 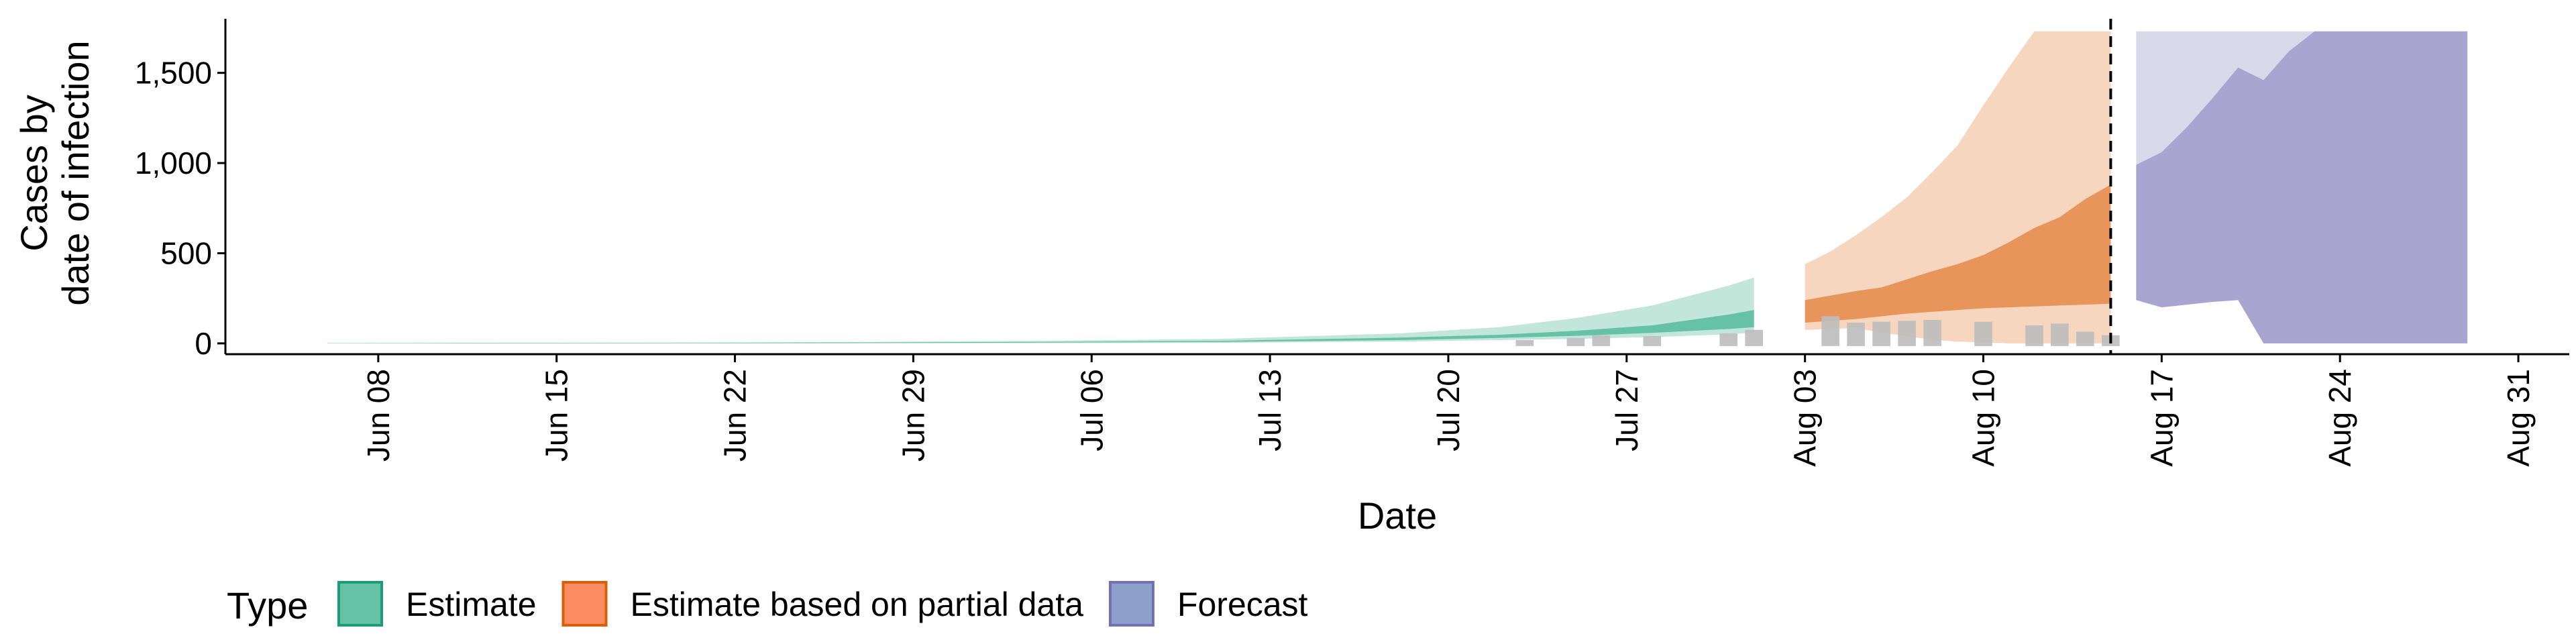 What do you see at coordinates (1626, 410) in the screenshot?
I see `x-tick-label: Jul 27` at bounding box center [1626, 410].